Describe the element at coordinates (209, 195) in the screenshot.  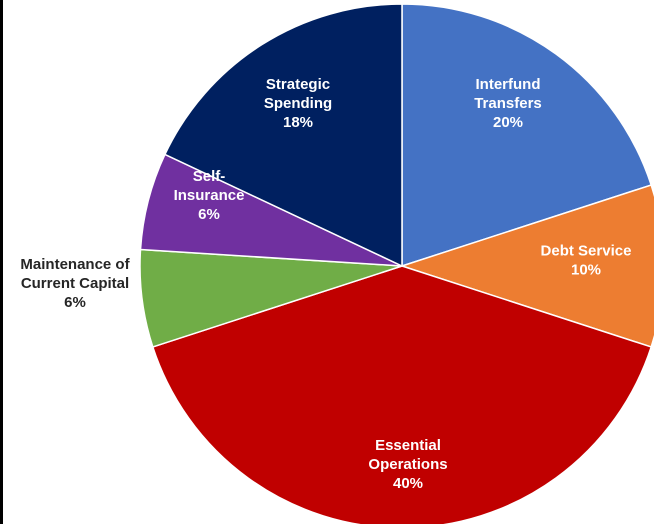
I see `label-self-insurance: Self-Insurance 6%` at that location.